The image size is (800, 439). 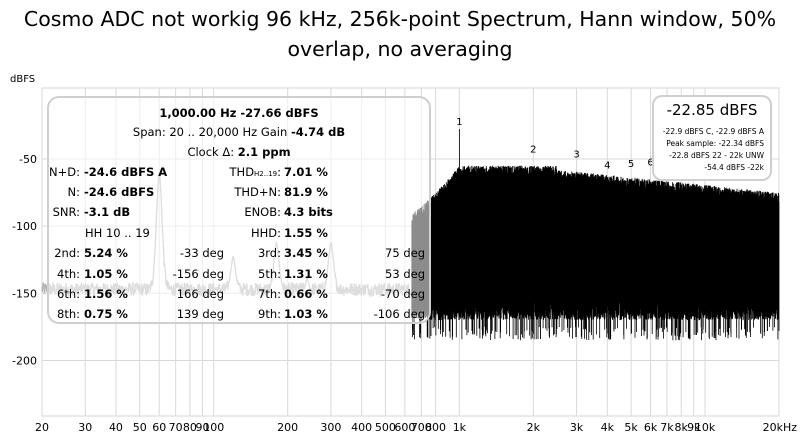 What do you see at coordinates (712, 110) in the screenshot?
I see `peak-level-value: -22.85 dBFS` at bounding box center [712, 110].